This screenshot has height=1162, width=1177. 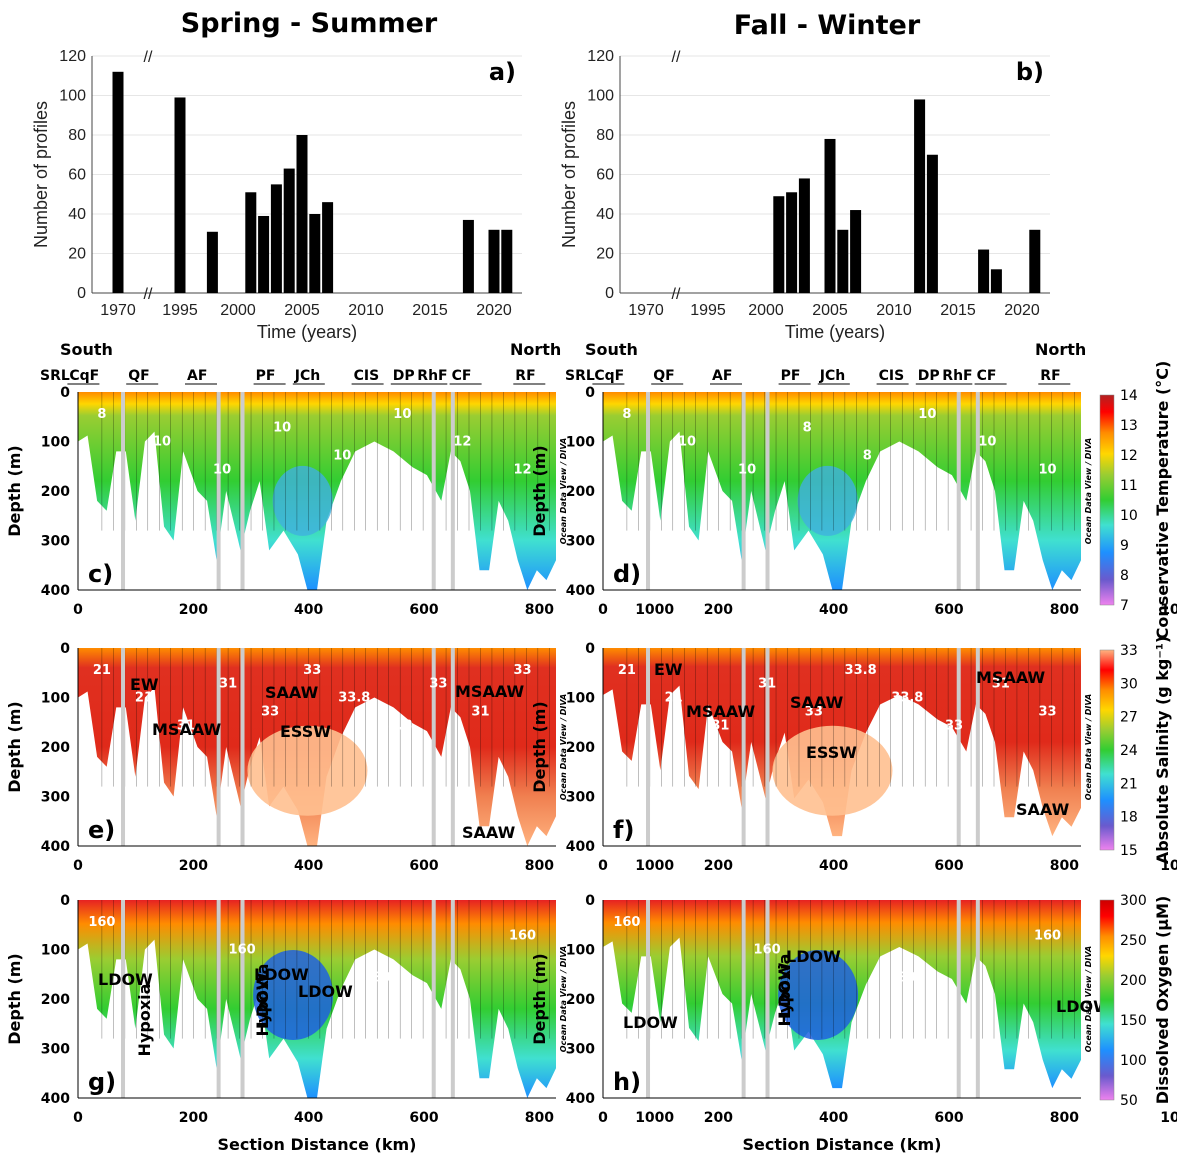 What do you see at coordinates (55, 1050) in the screenshot?
I see `y-tick-label: 300` at bounding box center [55, 1050].